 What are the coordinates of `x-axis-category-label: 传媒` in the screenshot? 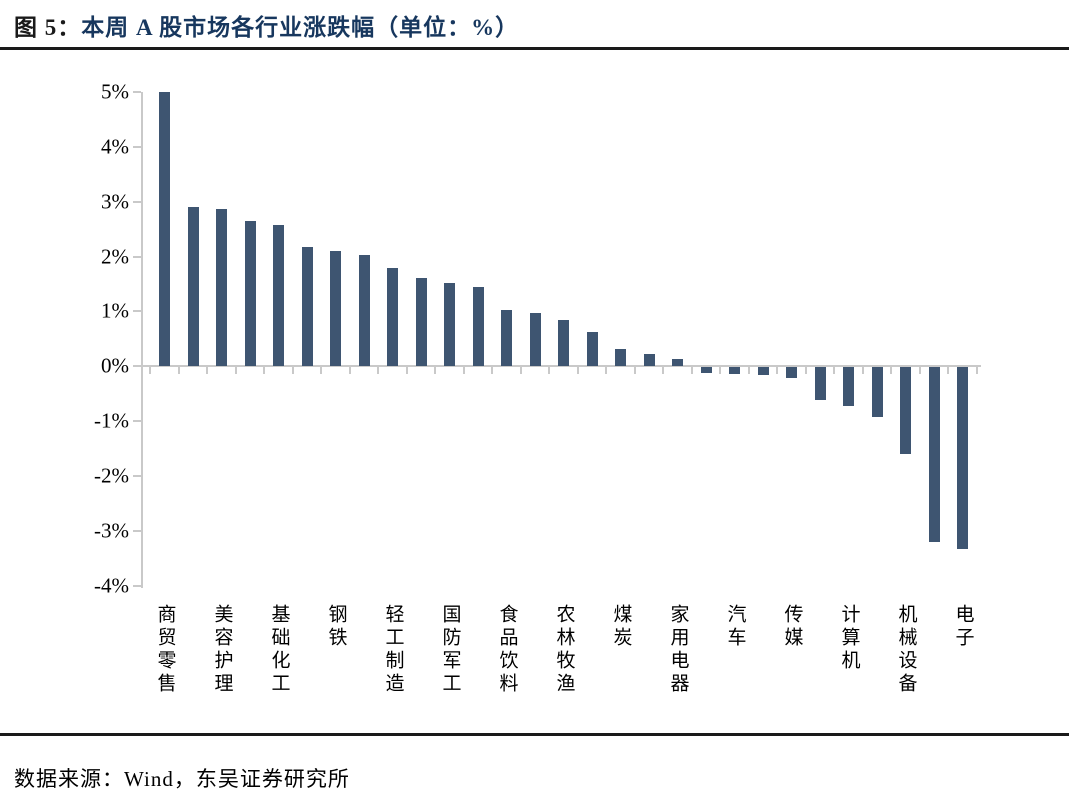 It's located at (792, 627).